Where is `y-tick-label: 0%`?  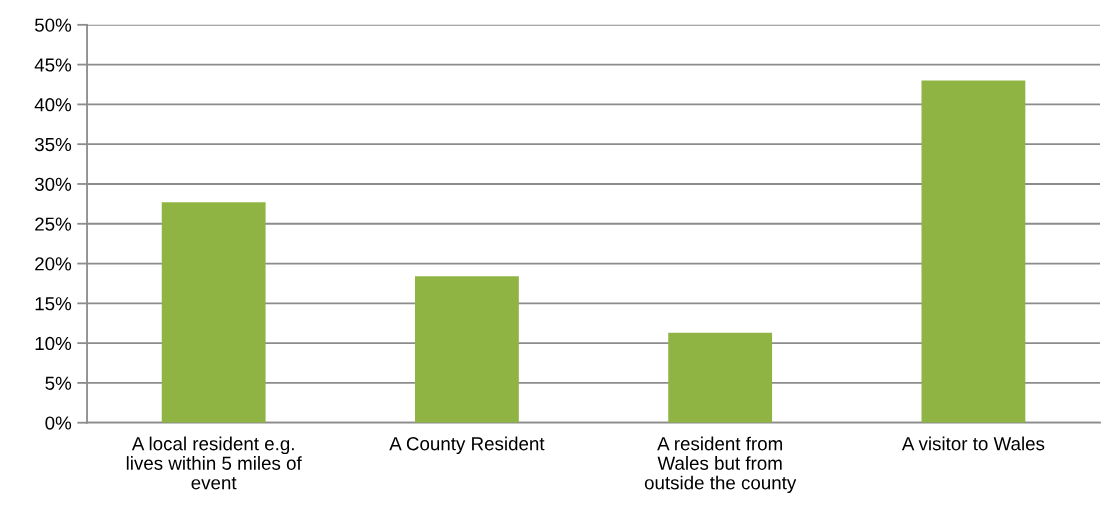
y-tick-label: 0% is located at coordinates (58, 423).